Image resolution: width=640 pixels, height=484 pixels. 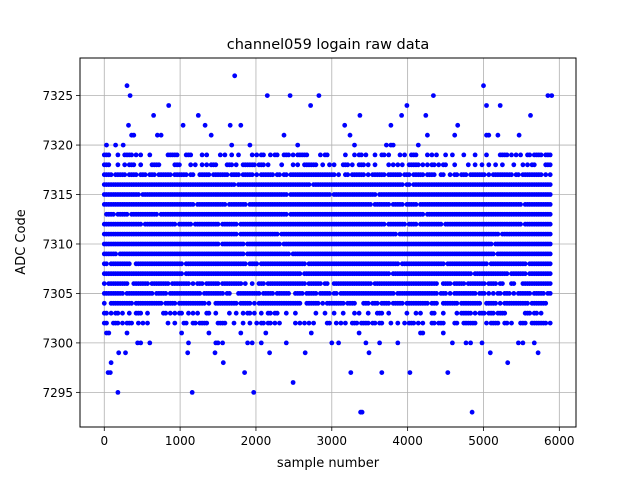 What do you see at coordinates (104, 441) in the screenshot?
I see `x-tick-label: 0` at bounding box center [104, 441].